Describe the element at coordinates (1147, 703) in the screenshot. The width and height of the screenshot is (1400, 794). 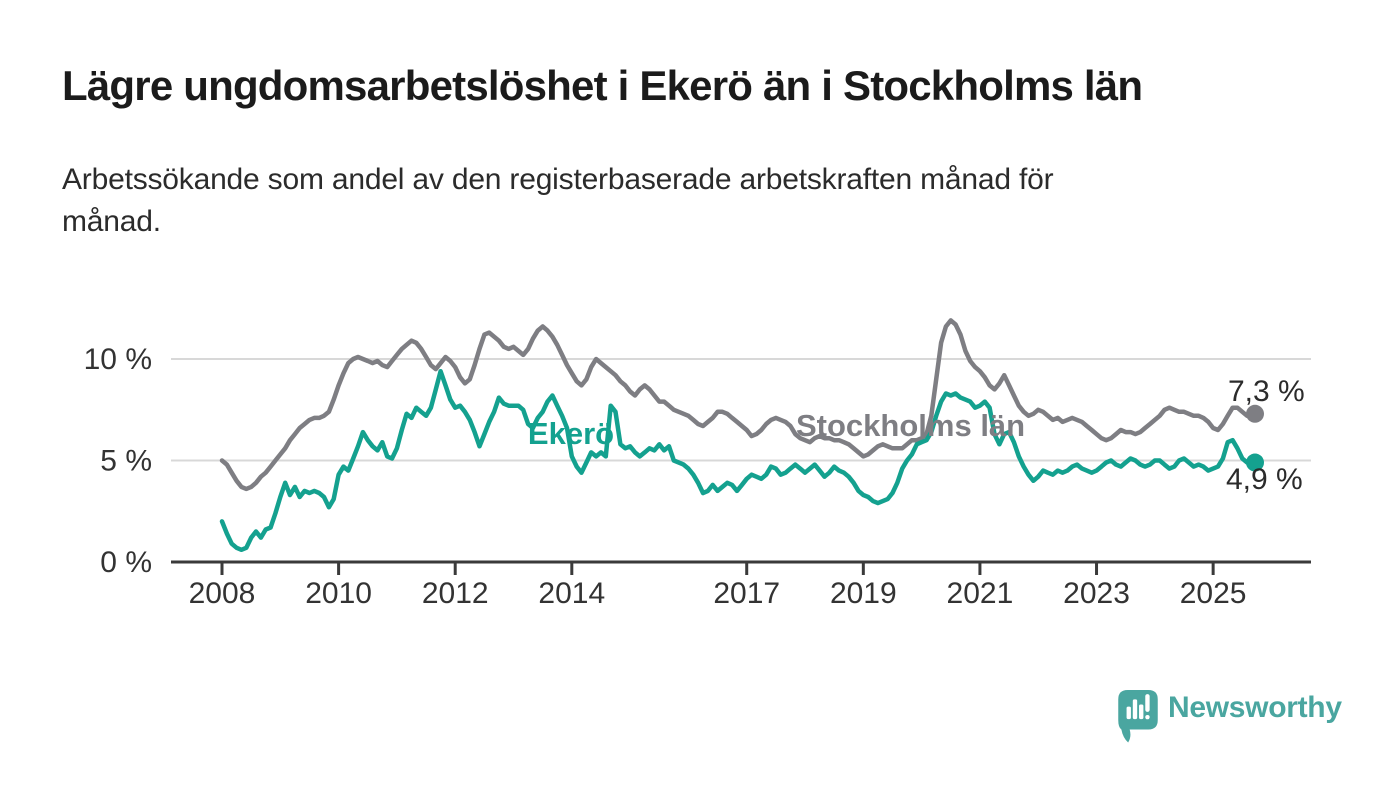
I see `exclamation-shaft` at that location.